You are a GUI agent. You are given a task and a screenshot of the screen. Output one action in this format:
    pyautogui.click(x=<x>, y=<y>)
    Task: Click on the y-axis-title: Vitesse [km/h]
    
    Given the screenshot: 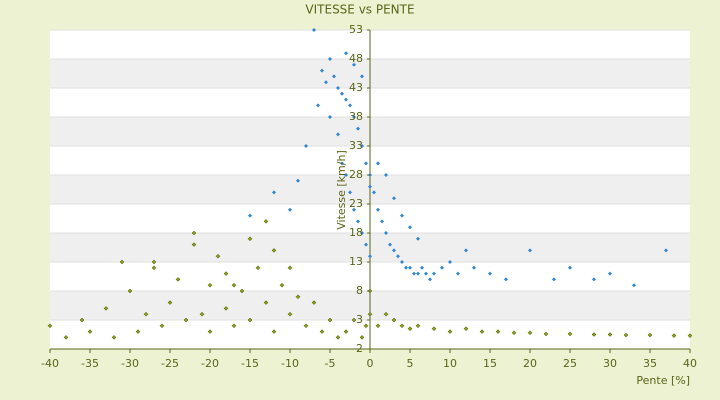 What is the action you would take?
    pyautogui.click(x=341, y=190)
    